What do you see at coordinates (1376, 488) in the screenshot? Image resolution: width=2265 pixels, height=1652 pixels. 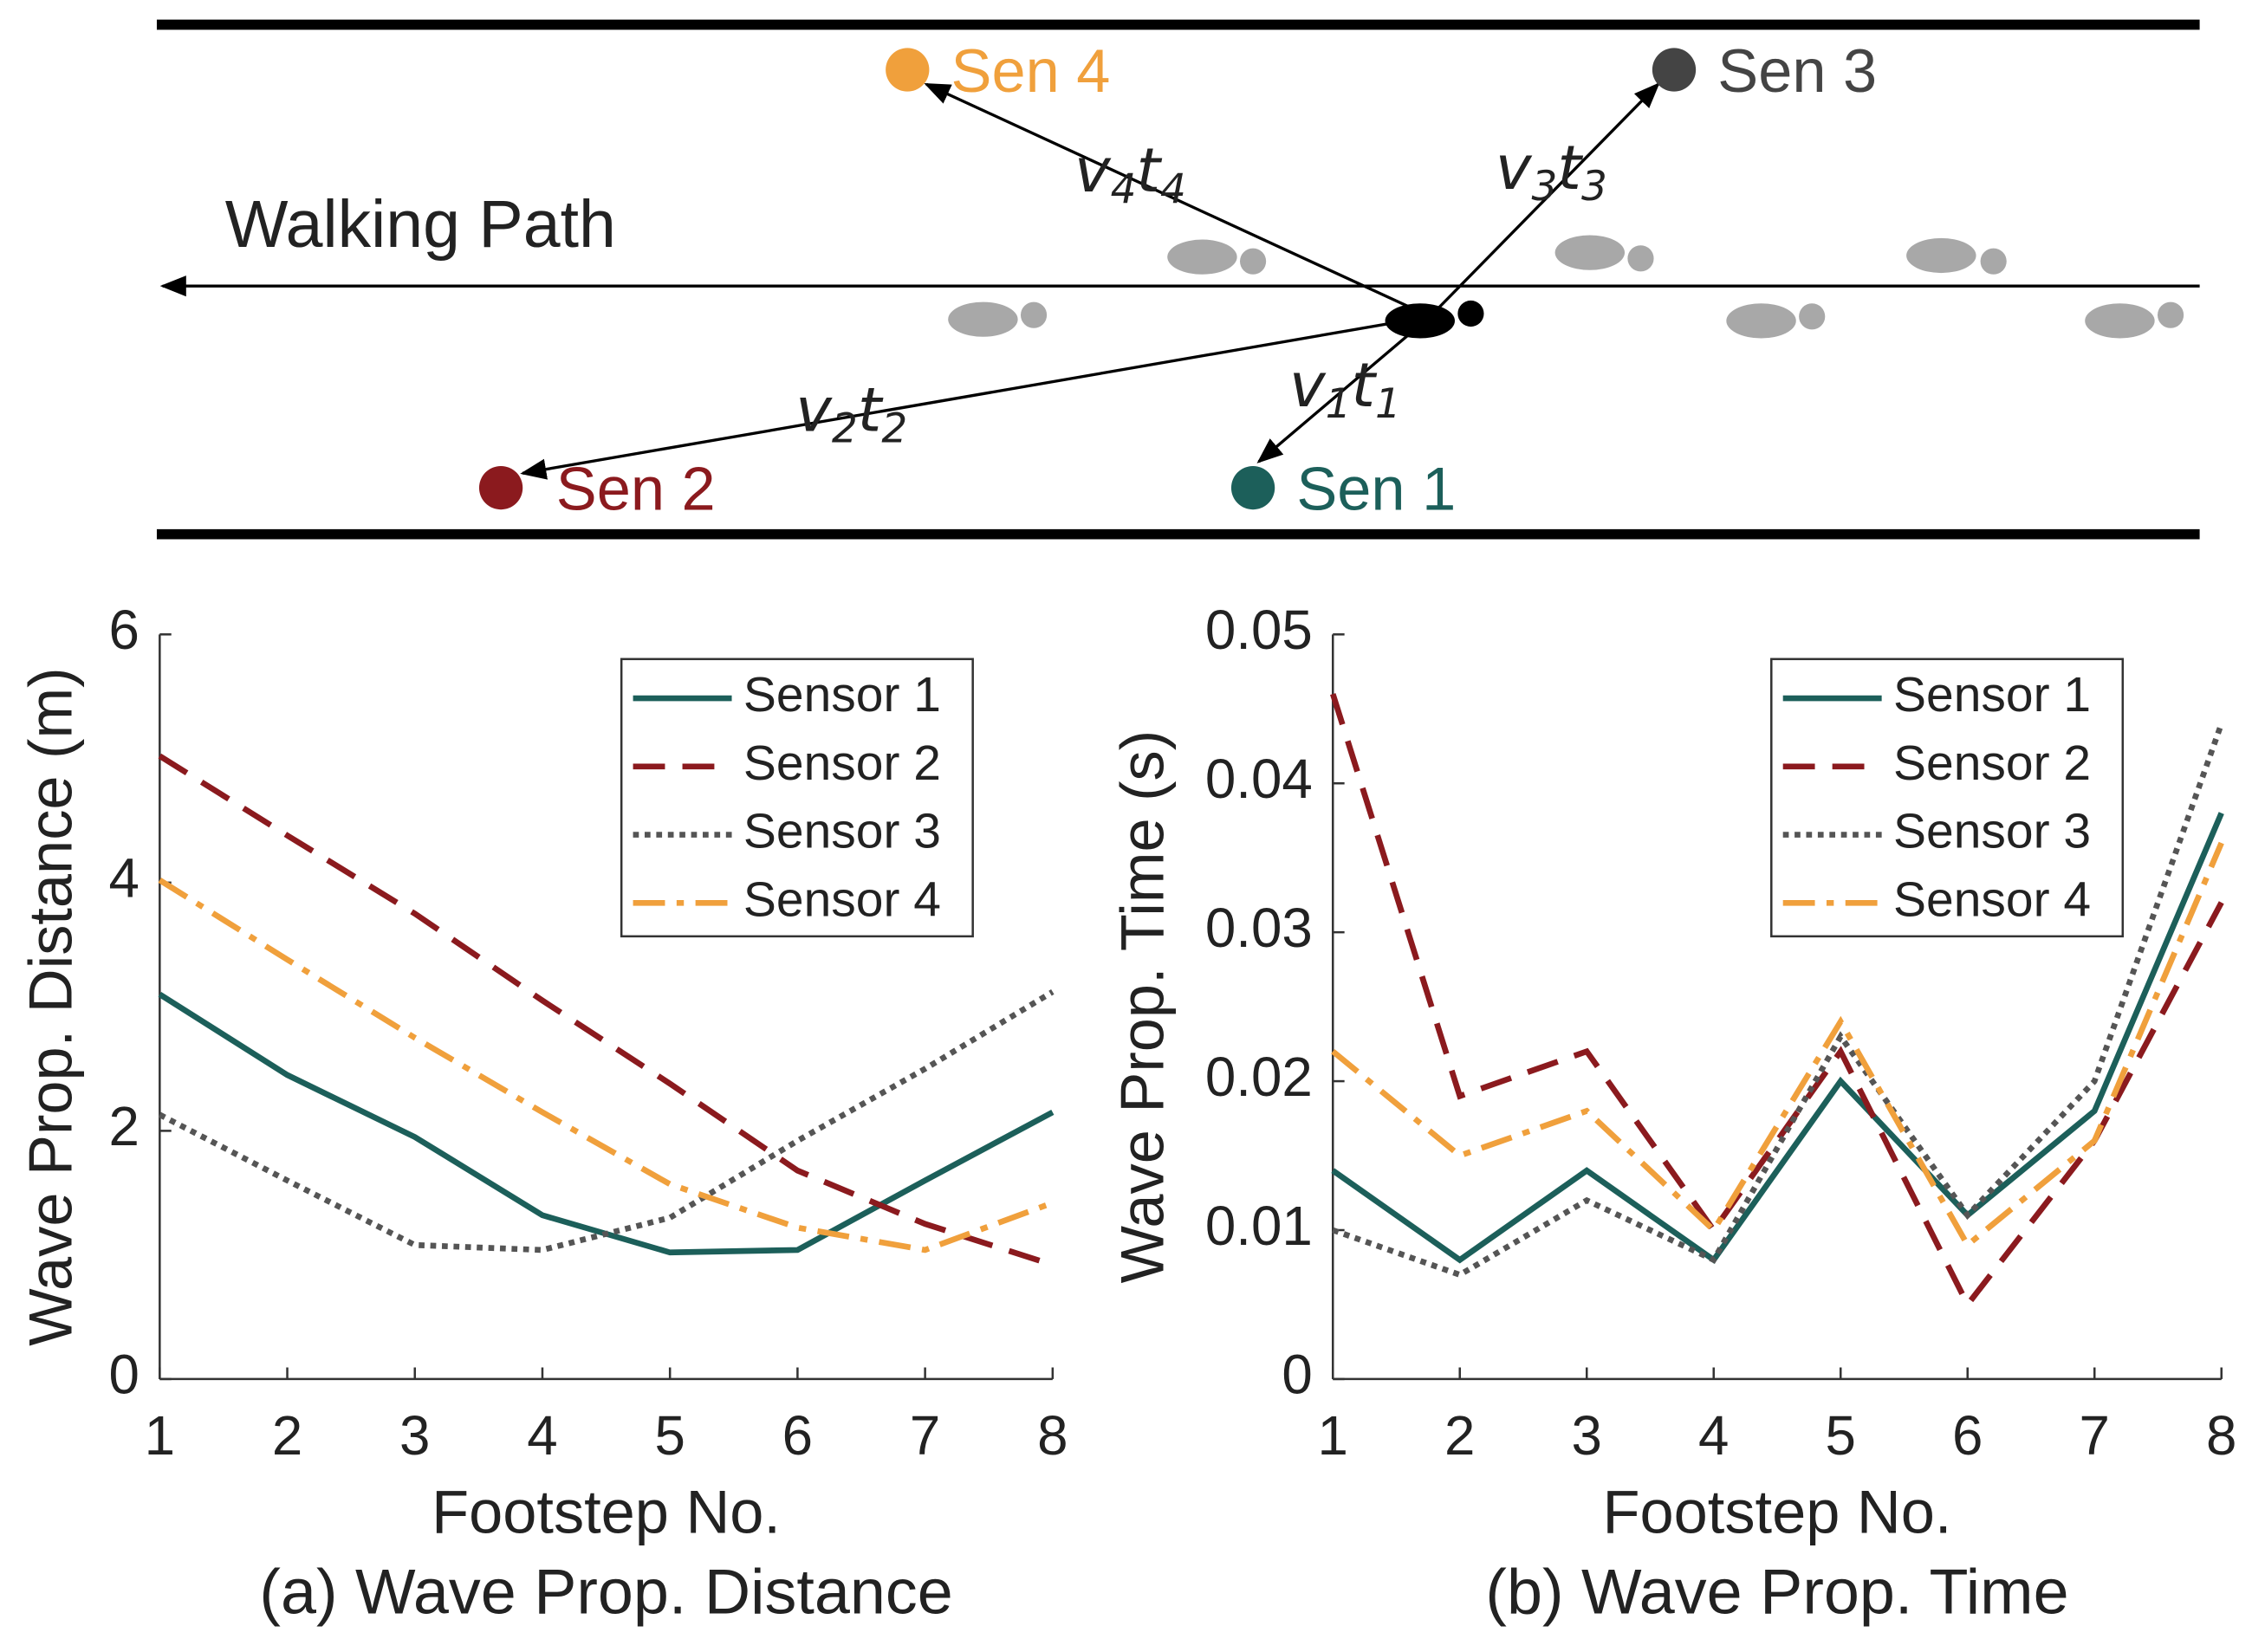 I see `sensor-label: Sen 1` at bounding box center [1376, 488].